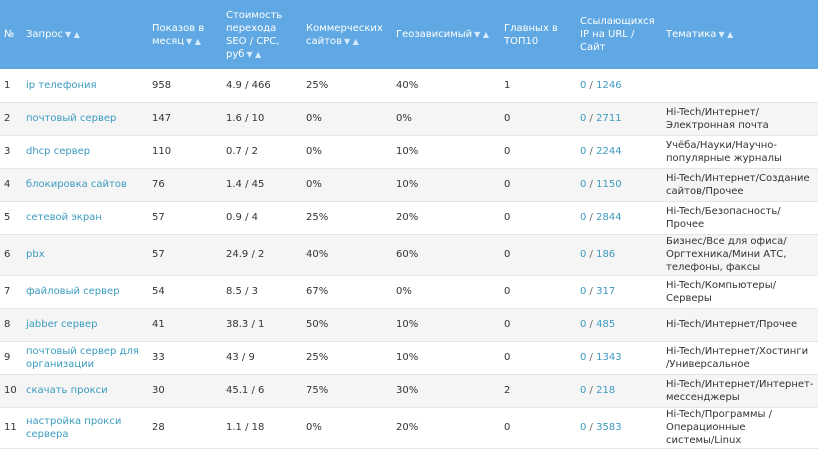 The height and width of the screenshot is (454, 818). Describe the element at coordinates (67, 390) in the screenshot. I see `query-link: скачать прокси` at that location.